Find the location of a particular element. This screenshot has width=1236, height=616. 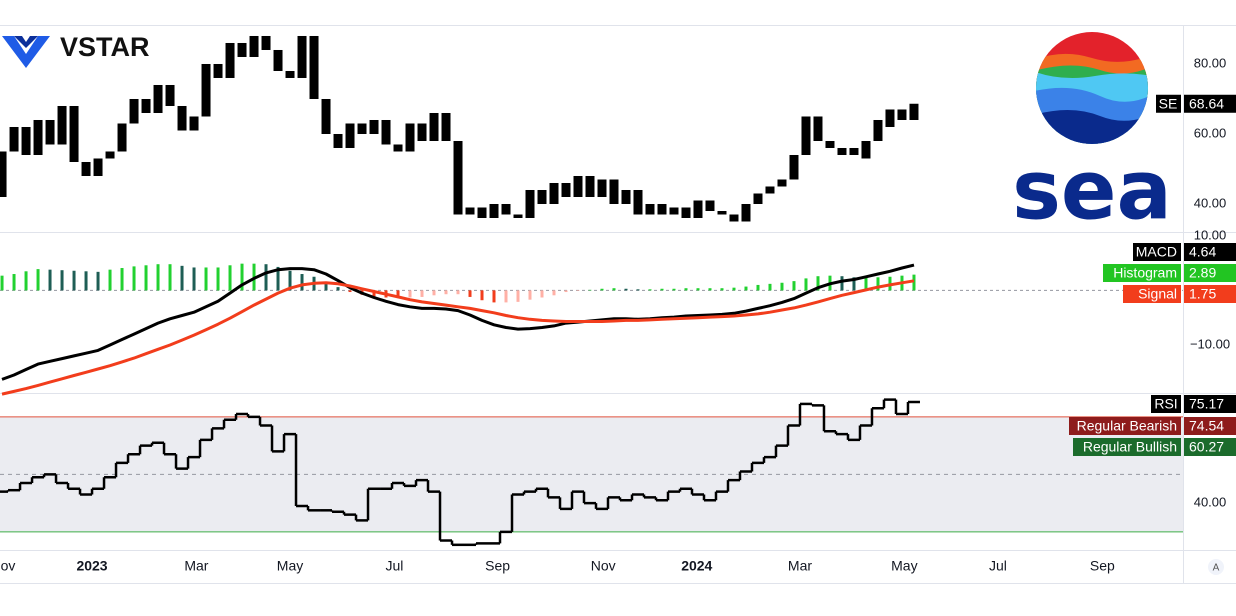

y-tick-label: 60.00 is located at coordinates (1210, 132).